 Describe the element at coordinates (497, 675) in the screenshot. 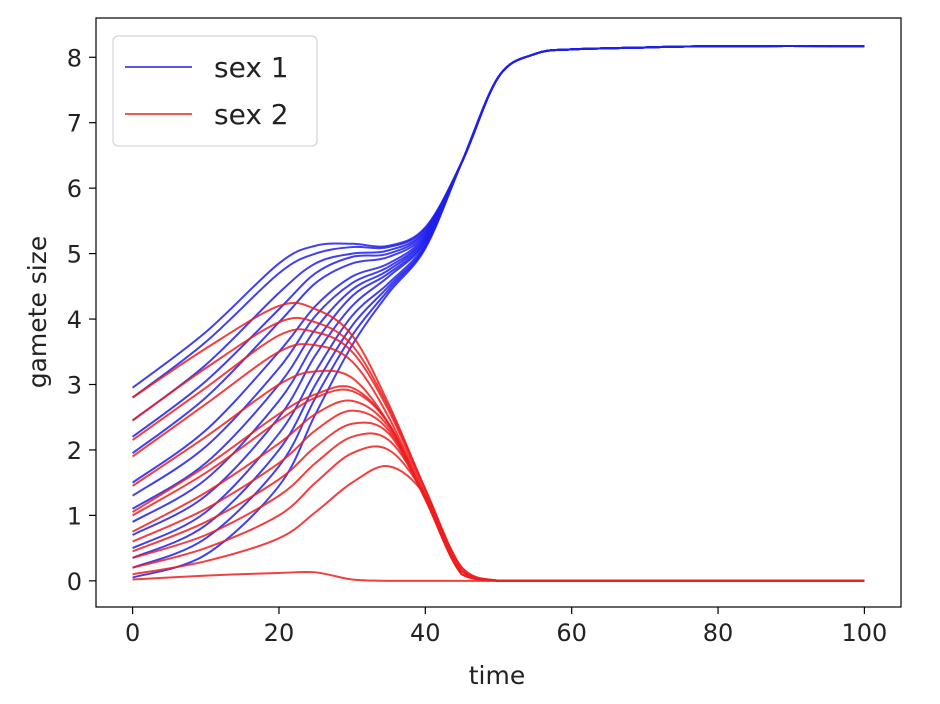

I see `x-axis-label: time` at that location.